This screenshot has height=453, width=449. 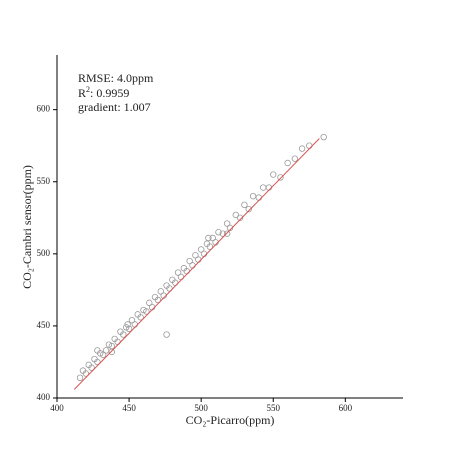 I want to click on annotation: : 0.9959, so click(x=109, y=93).